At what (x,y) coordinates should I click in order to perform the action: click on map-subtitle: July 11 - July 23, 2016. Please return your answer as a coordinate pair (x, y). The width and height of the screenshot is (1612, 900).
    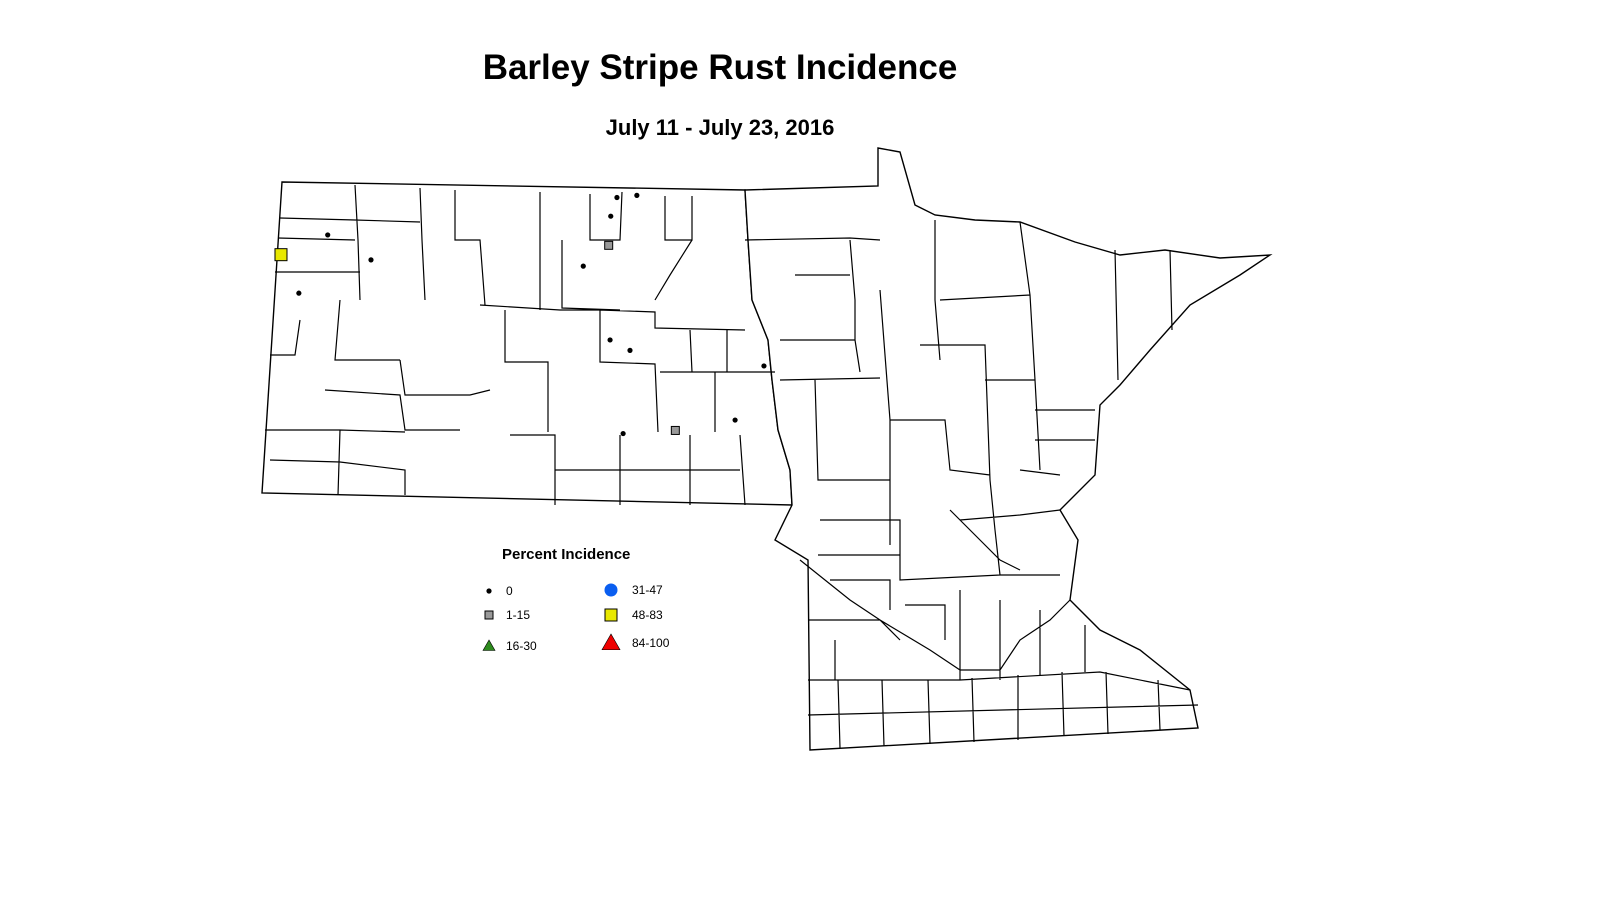
    Looking at the image, I should click on (720, 127).